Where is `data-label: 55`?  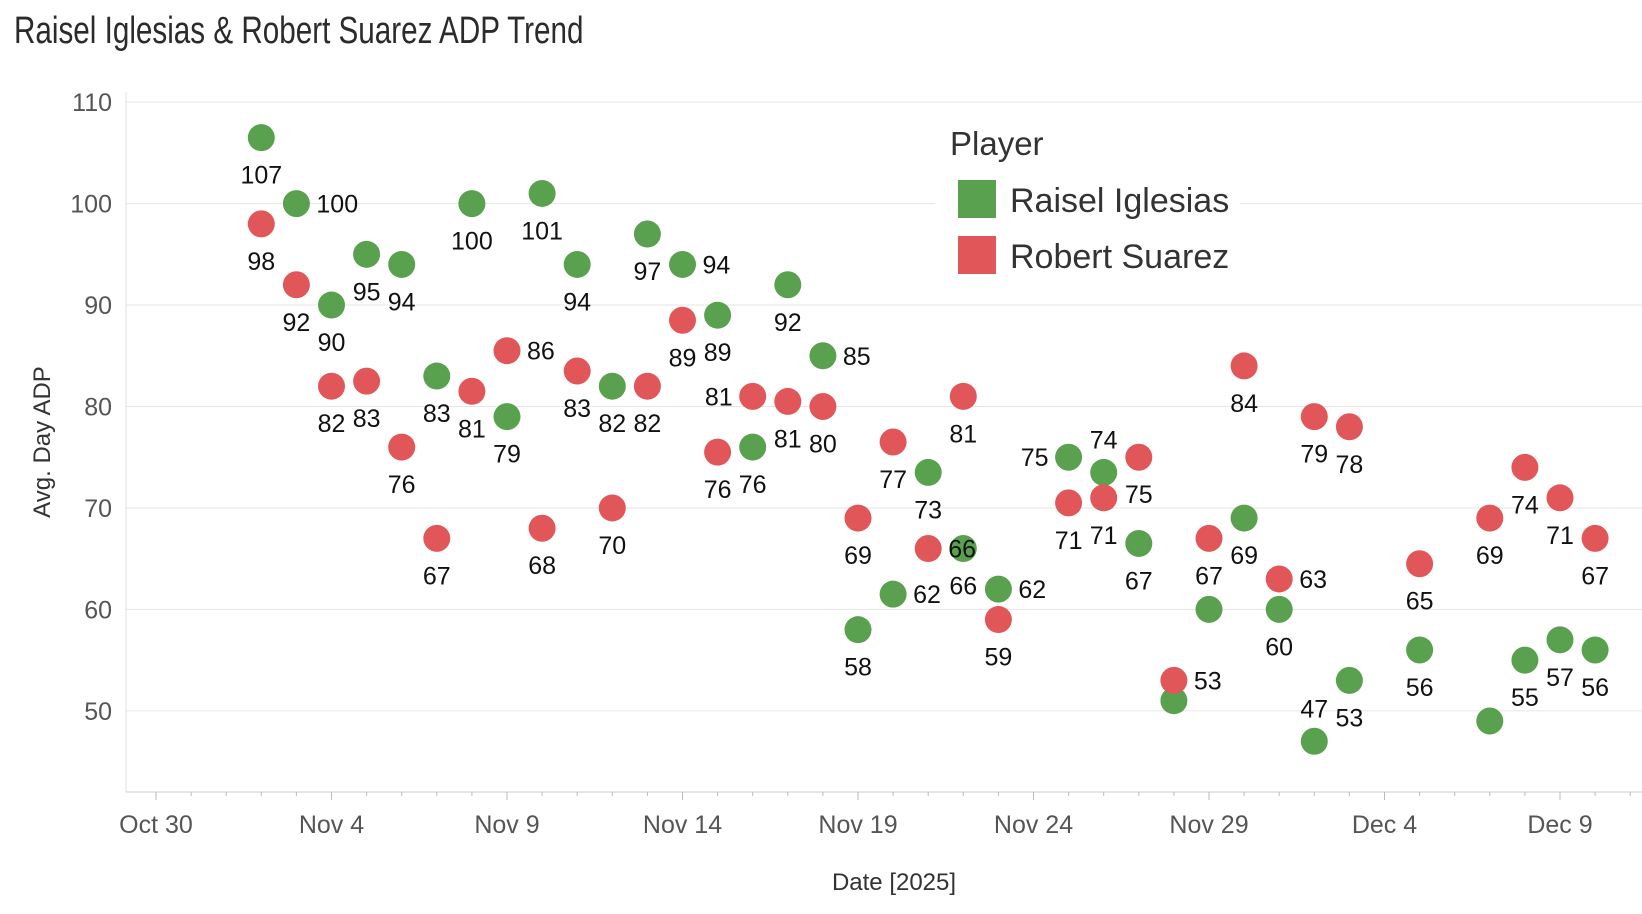
data-label: 55 is located at coordinates (1525, 698).